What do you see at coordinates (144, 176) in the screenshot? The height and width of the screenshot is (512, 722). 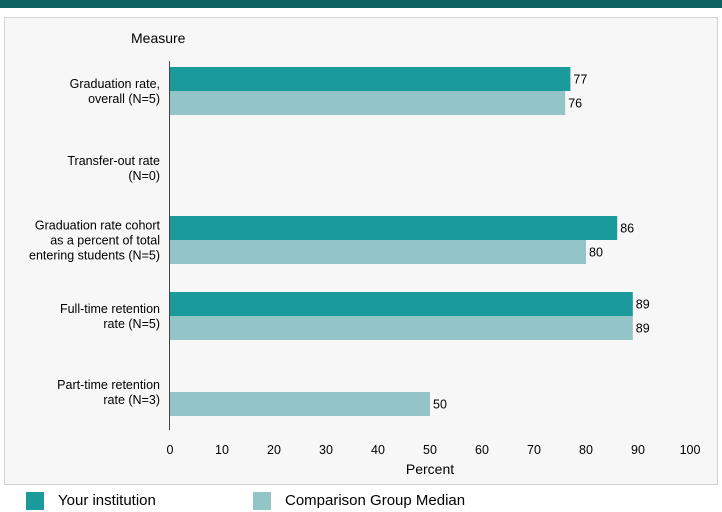 I see `category-label: (N=0)` at bounding box center [144, 176].